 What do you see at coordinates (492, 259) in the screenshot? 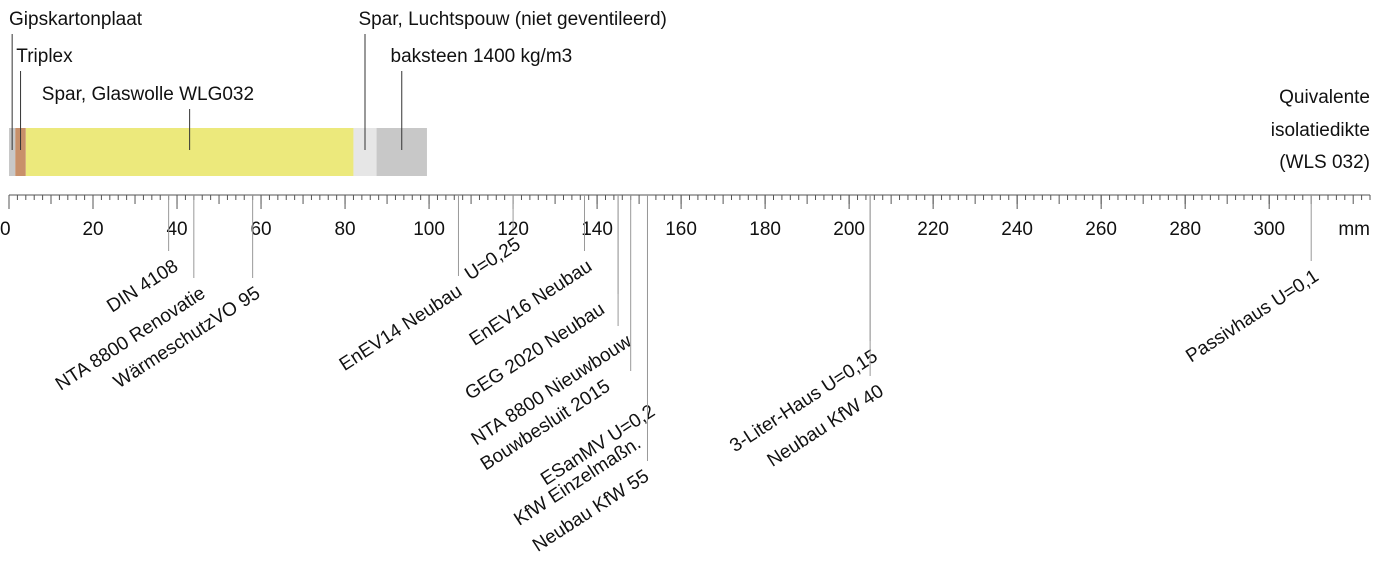
I see `marker-label: U=0,25` at bounding box center [492, 259].